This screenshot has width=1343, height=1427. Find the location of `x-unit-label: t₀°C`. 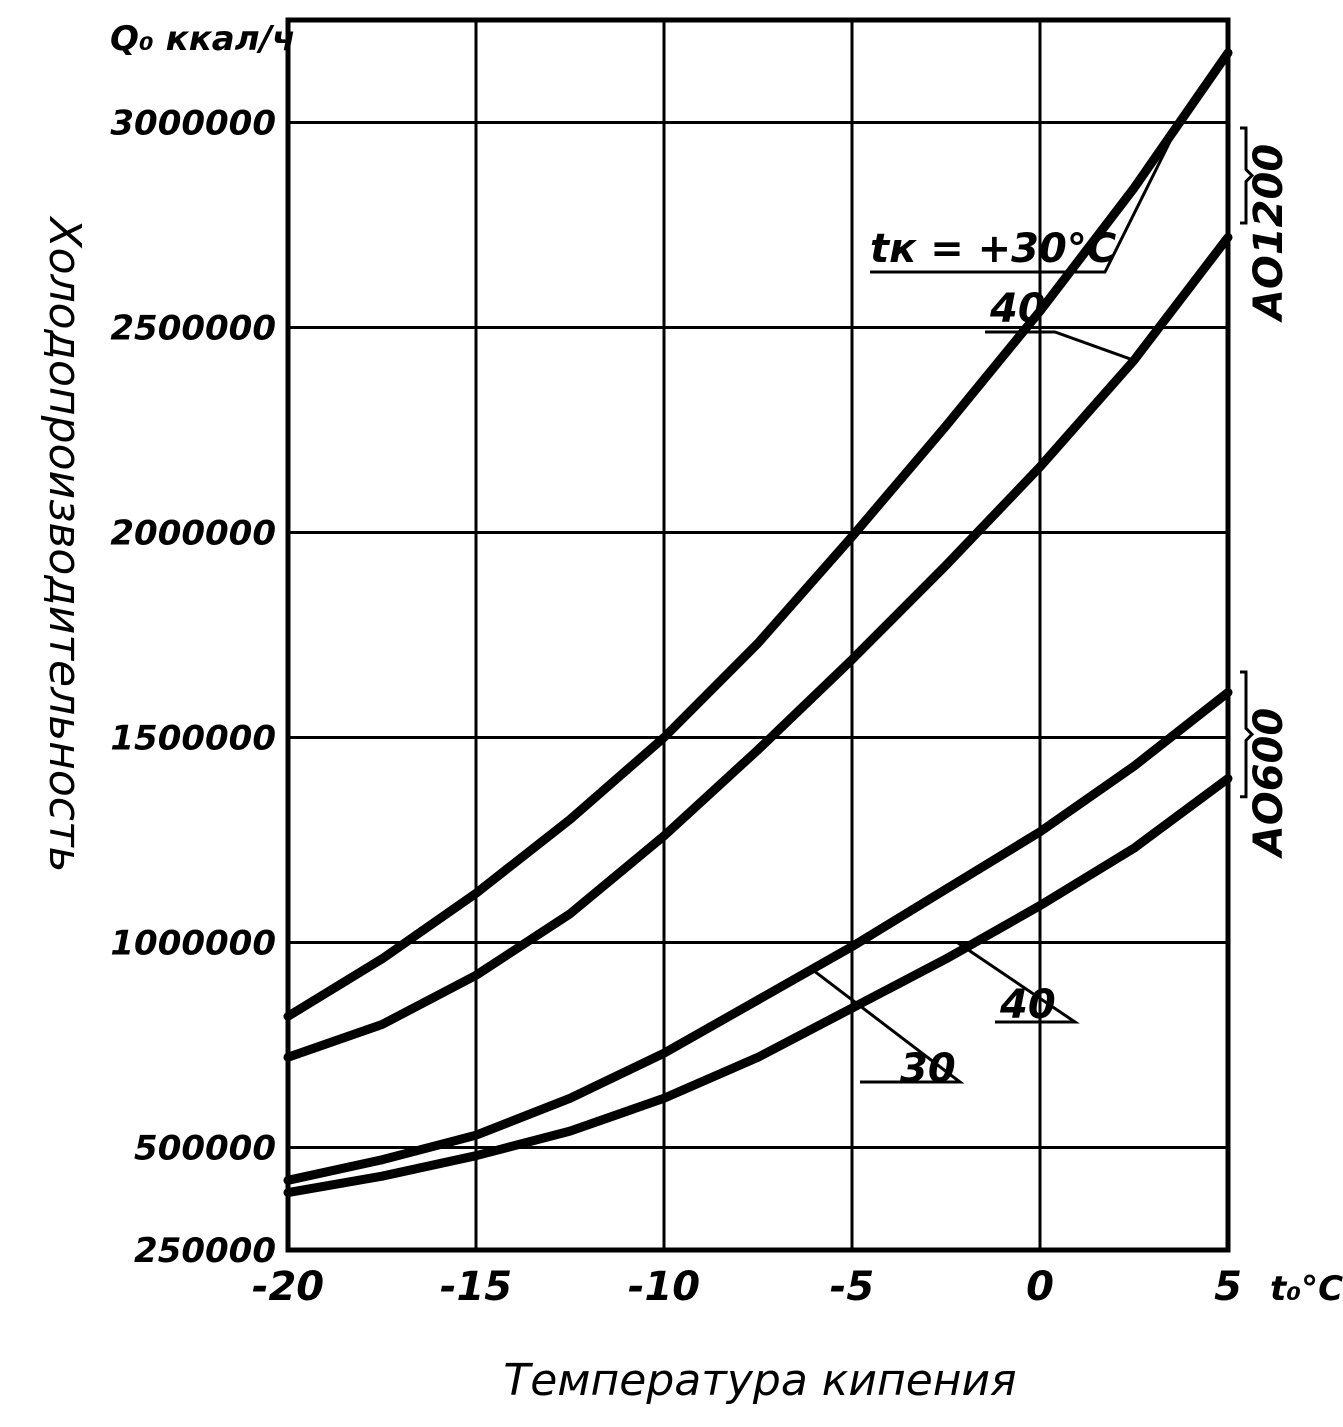

x-unit-label: t₀°C is located at coordinates (1306, 1289).